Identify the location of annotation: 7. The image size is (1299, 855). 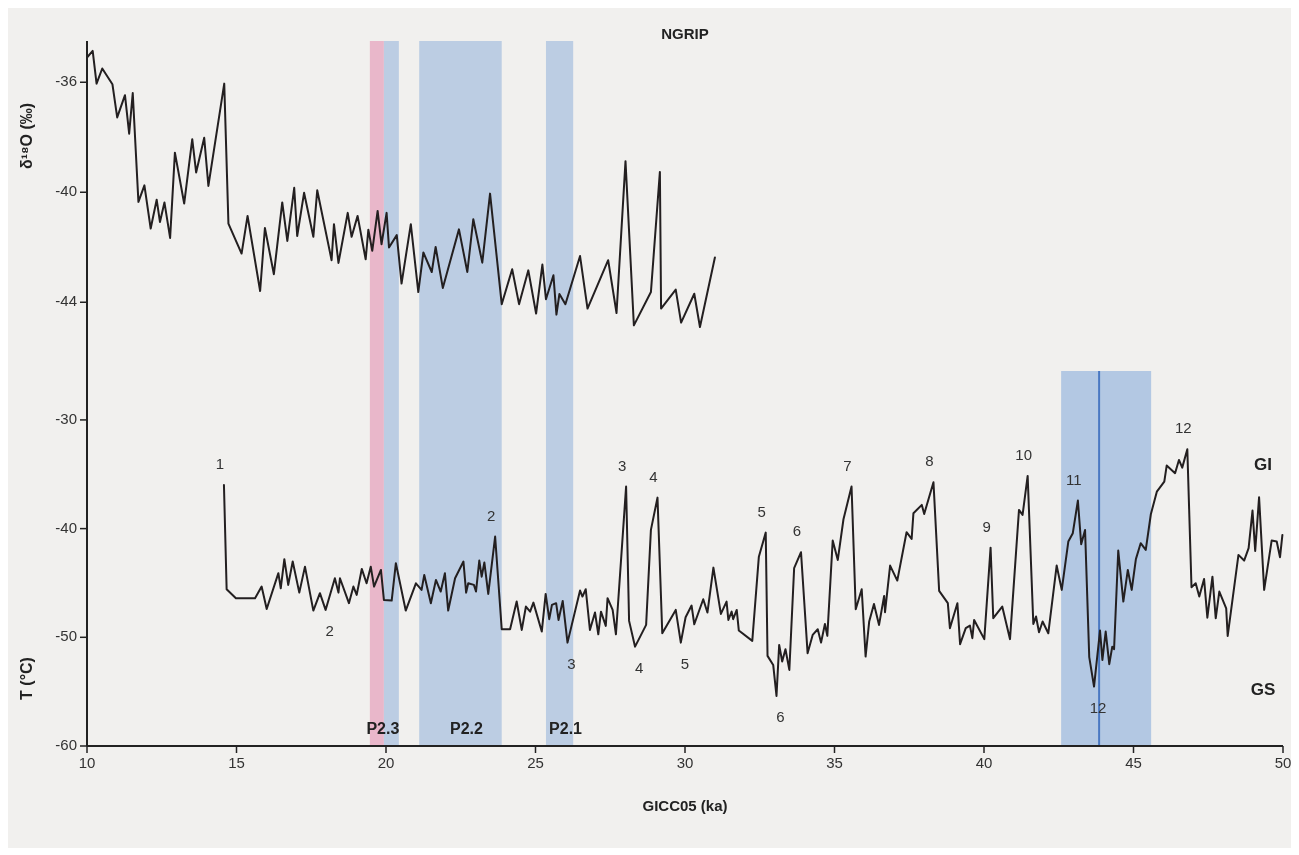
(847, 465).